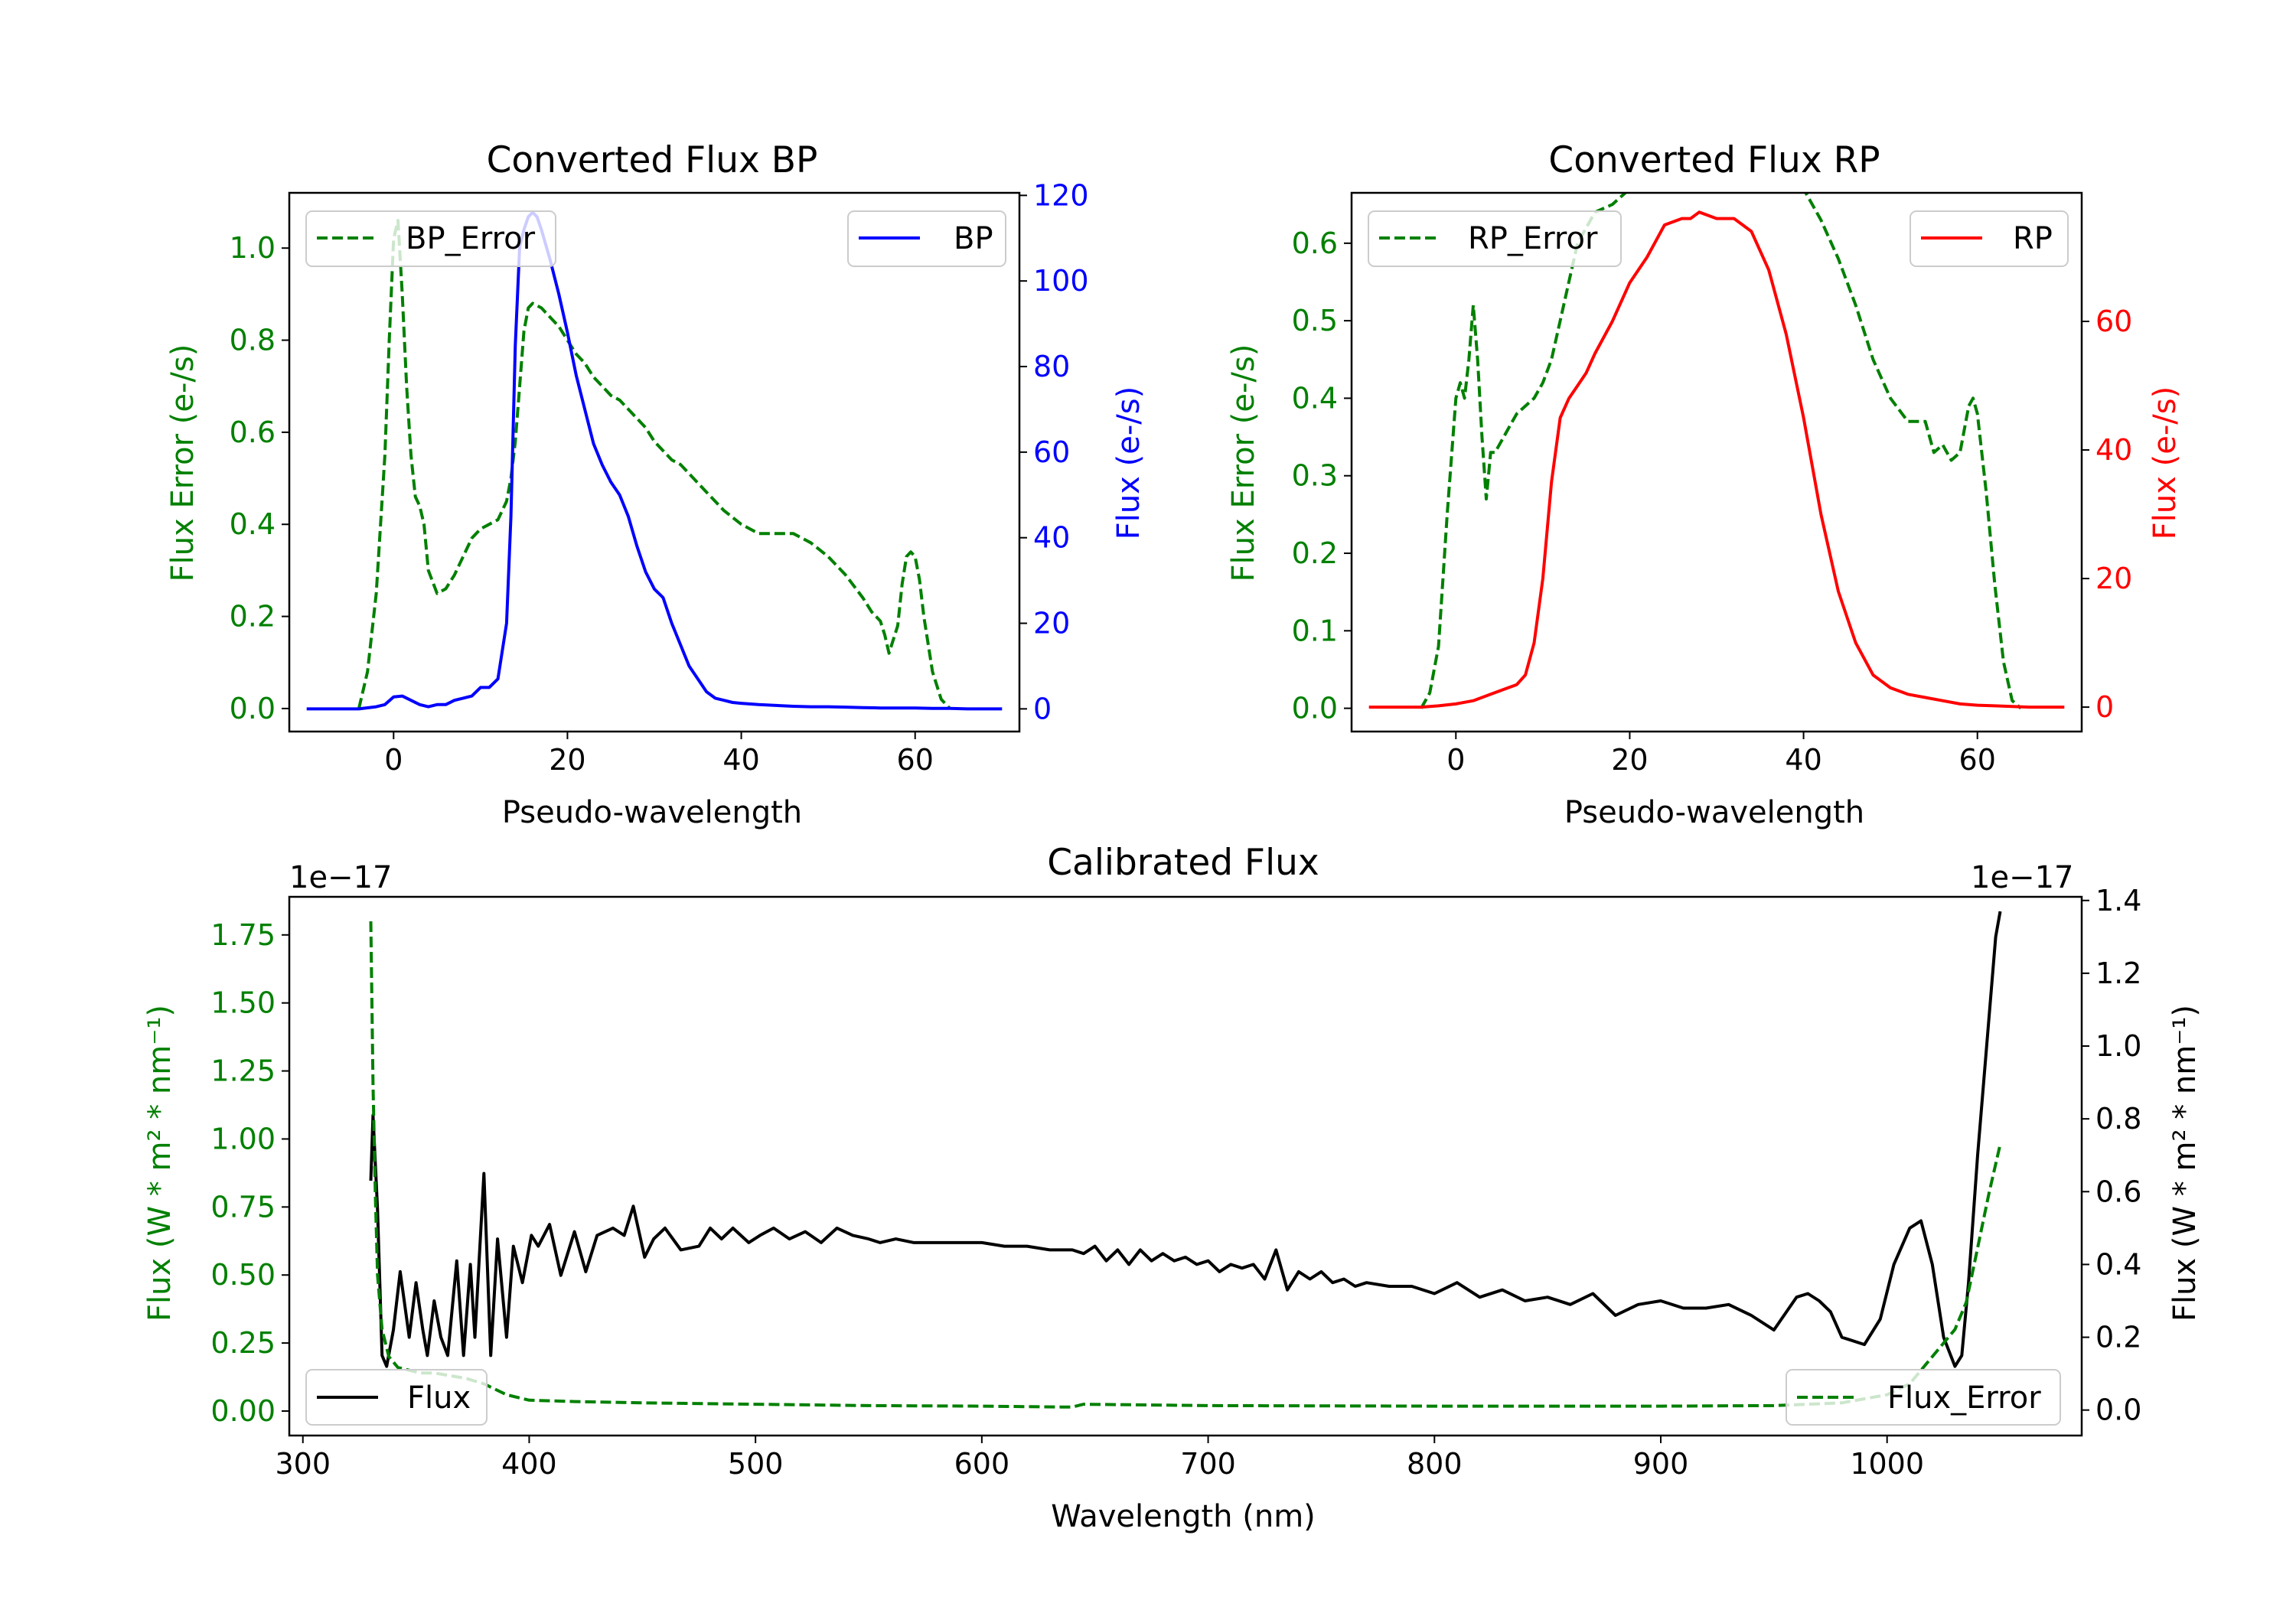 The height and width of the screenshot is (1610, 2296). I want to click on rp-ytick-left-label: 0.1, so click(1315, 630).